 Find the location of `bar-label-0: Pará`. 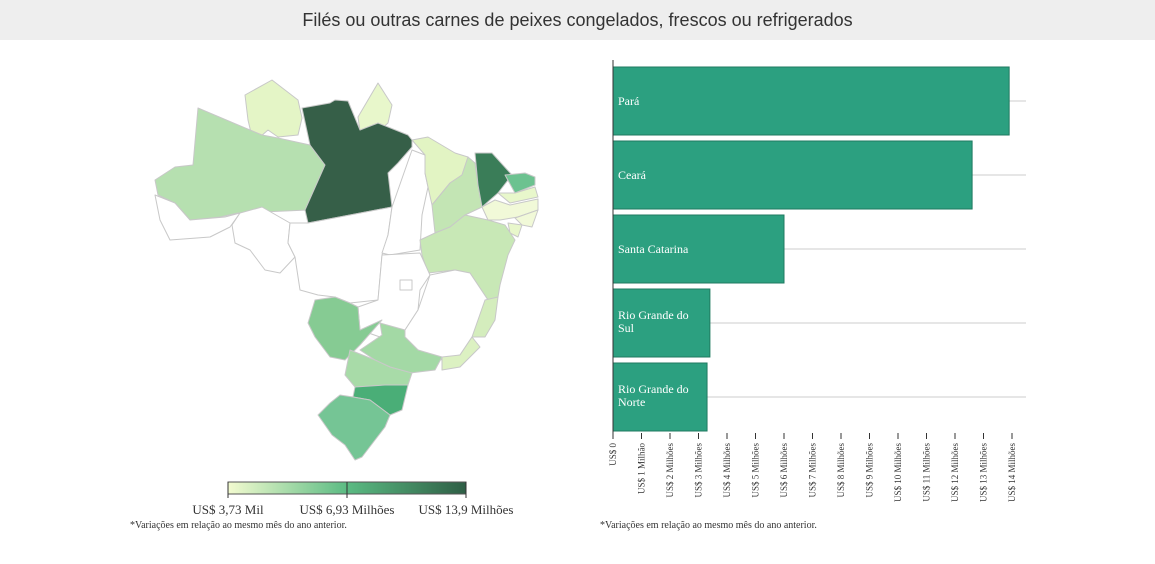

bar-label-0: Pará is located at coordinates (629, 101).